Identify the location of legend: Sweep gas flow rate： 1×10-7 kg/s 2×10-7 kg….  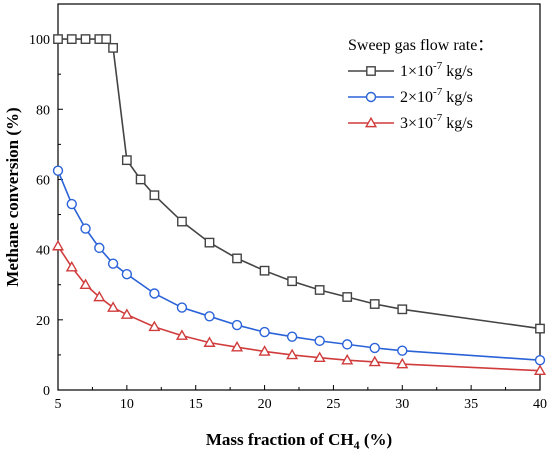
(420, 84).